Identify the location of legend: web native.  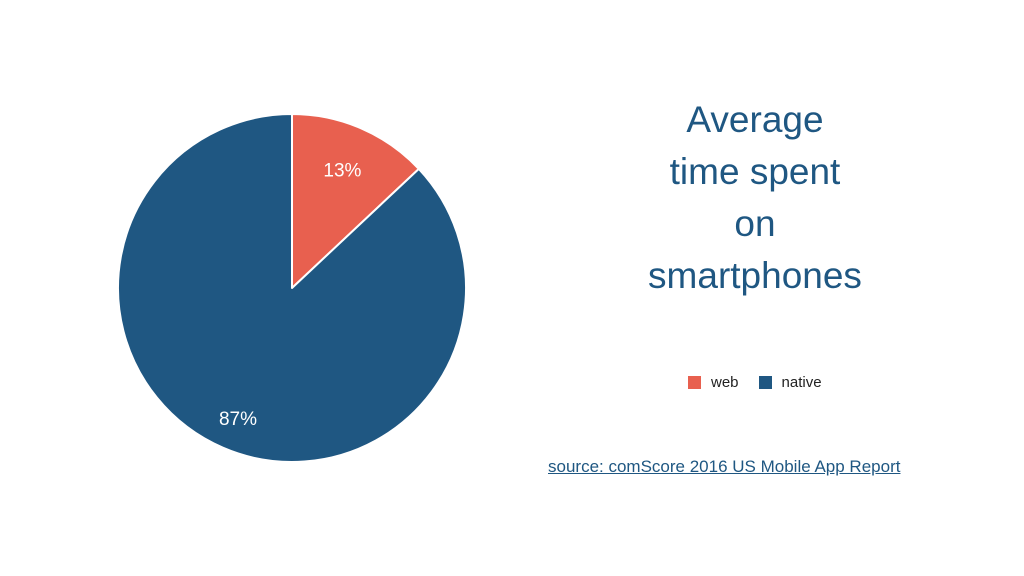
(765, 382).